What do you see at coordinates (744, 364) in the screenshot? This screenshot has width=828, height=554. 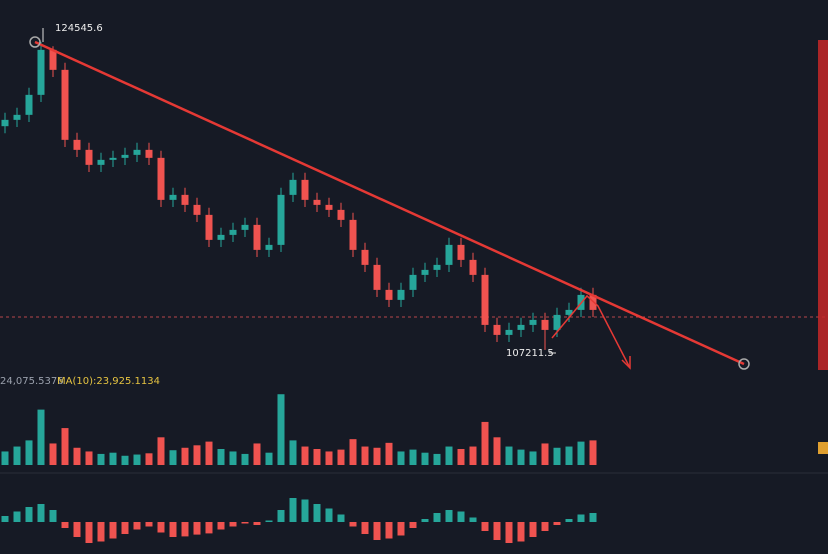 I see `trend-anchor` at bounding box center [744, 364].